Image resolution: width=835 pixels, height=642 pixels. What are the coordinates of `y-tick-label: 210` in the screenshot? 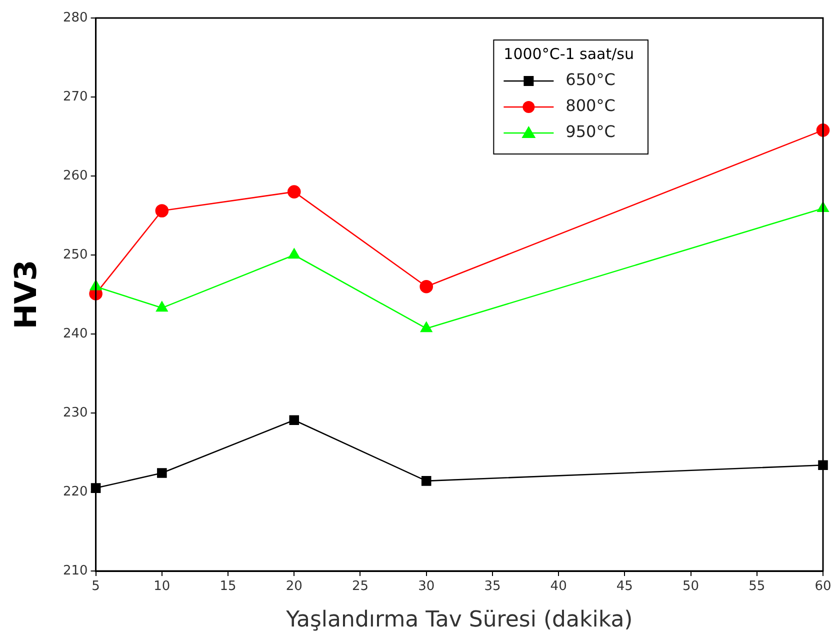 It's located at (75, 570).